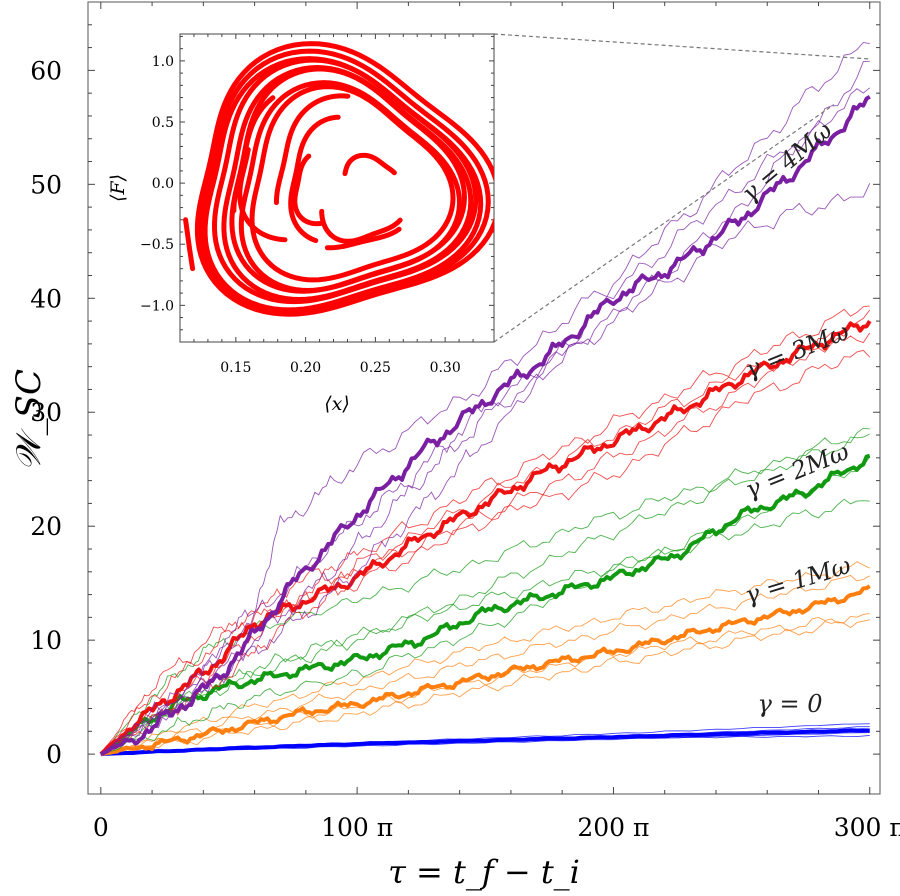 This screenshot has width=900, height=896. Describe the element at coordinates (375, 368) in the screenshot. I see `inset-x-tick-label: 0.25` at that location.